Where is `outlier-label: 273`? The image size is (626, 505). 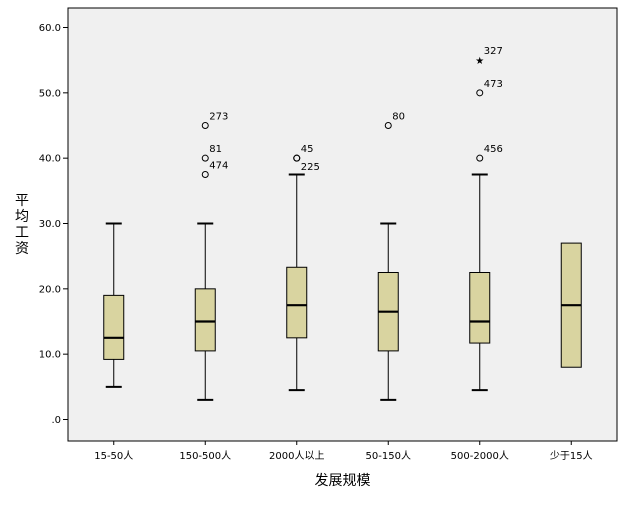 outlier-label: 273 is located at coordinates (218, 117).